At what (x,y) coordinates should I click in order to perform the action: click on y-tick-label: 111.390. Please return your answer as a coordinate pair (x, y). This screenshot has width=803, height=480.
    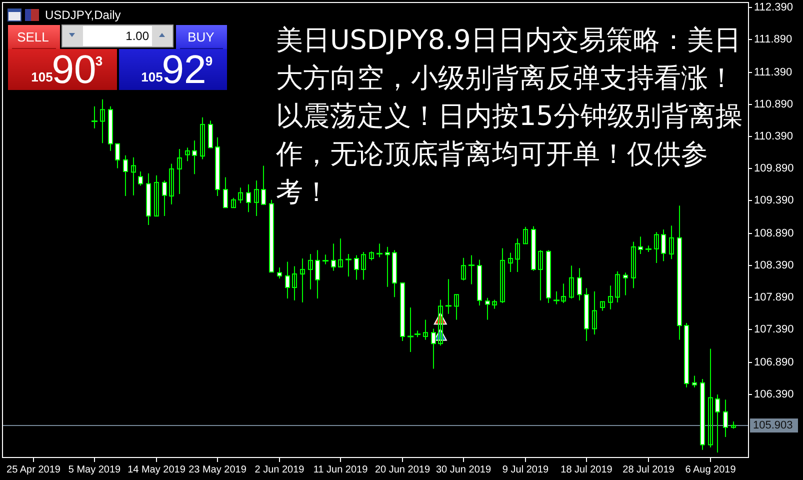
    Looking at the image, I should click on (773, 72).